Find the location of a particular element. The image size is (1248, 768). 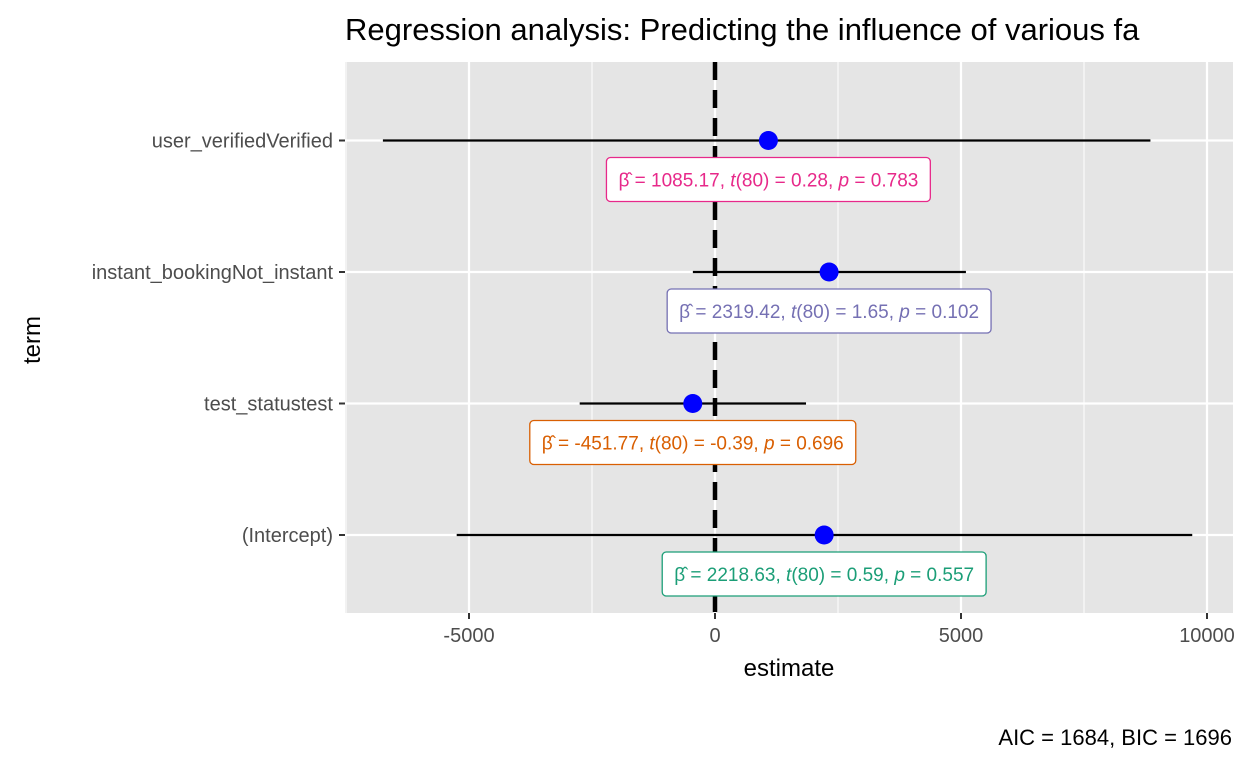

chart-caption: AIC = 1684, BIC = 1696 is located at coordinates (1115, 737).